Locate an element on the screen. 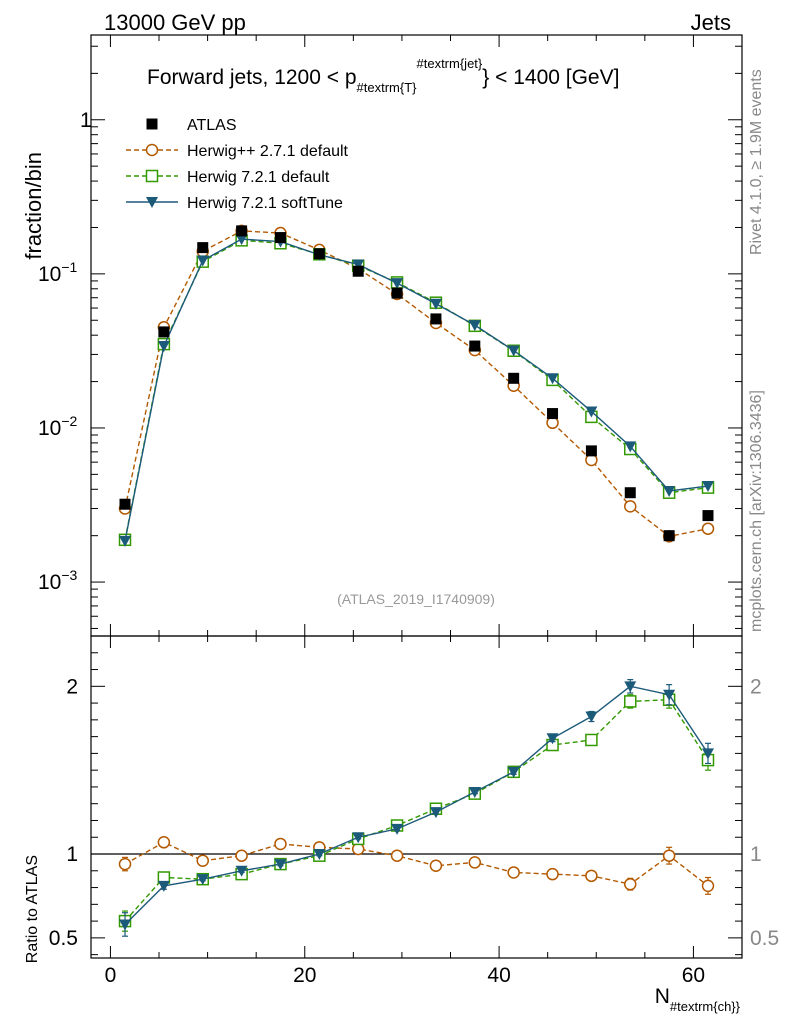 The width and height of the screenshot is (786, 1024). legend-entry: ATLAS is located at coordinates (191, 125).